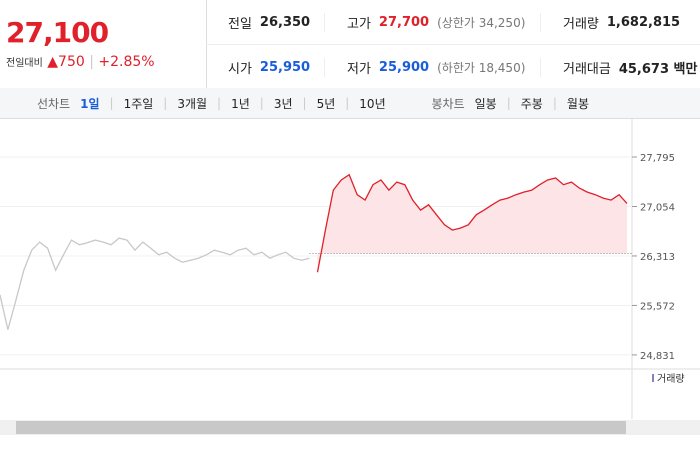 Image resolution: width=700 pixels, height=450 pixels. What do you see at coordinates (481, 22) in the screenshot?
I see `stat-note: (상한가 34,250)` at bounding box center [481, 22].